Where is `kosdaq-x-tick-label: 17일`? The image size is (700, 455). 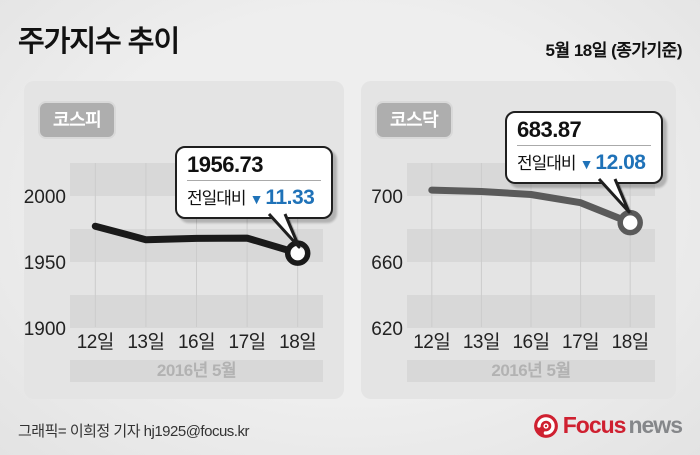
kosdaq-x-tick-label: 17일 is located at coordinates (580, 342).